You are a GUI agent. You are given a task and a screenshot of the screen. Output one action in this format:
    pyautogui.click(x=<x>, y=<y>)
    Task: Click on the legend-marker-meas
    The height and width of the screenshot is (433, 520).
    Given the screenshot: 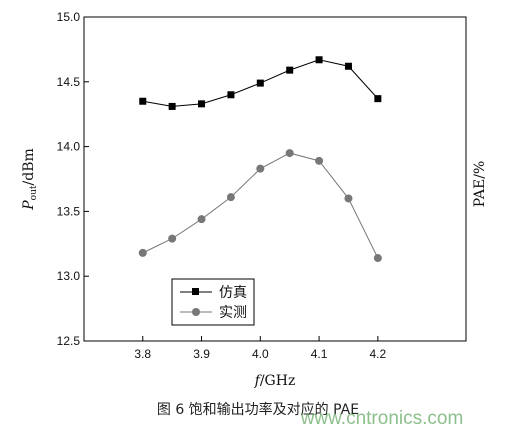 What is the action you would take?
    pyautogui.click(x=196, y=312)
    